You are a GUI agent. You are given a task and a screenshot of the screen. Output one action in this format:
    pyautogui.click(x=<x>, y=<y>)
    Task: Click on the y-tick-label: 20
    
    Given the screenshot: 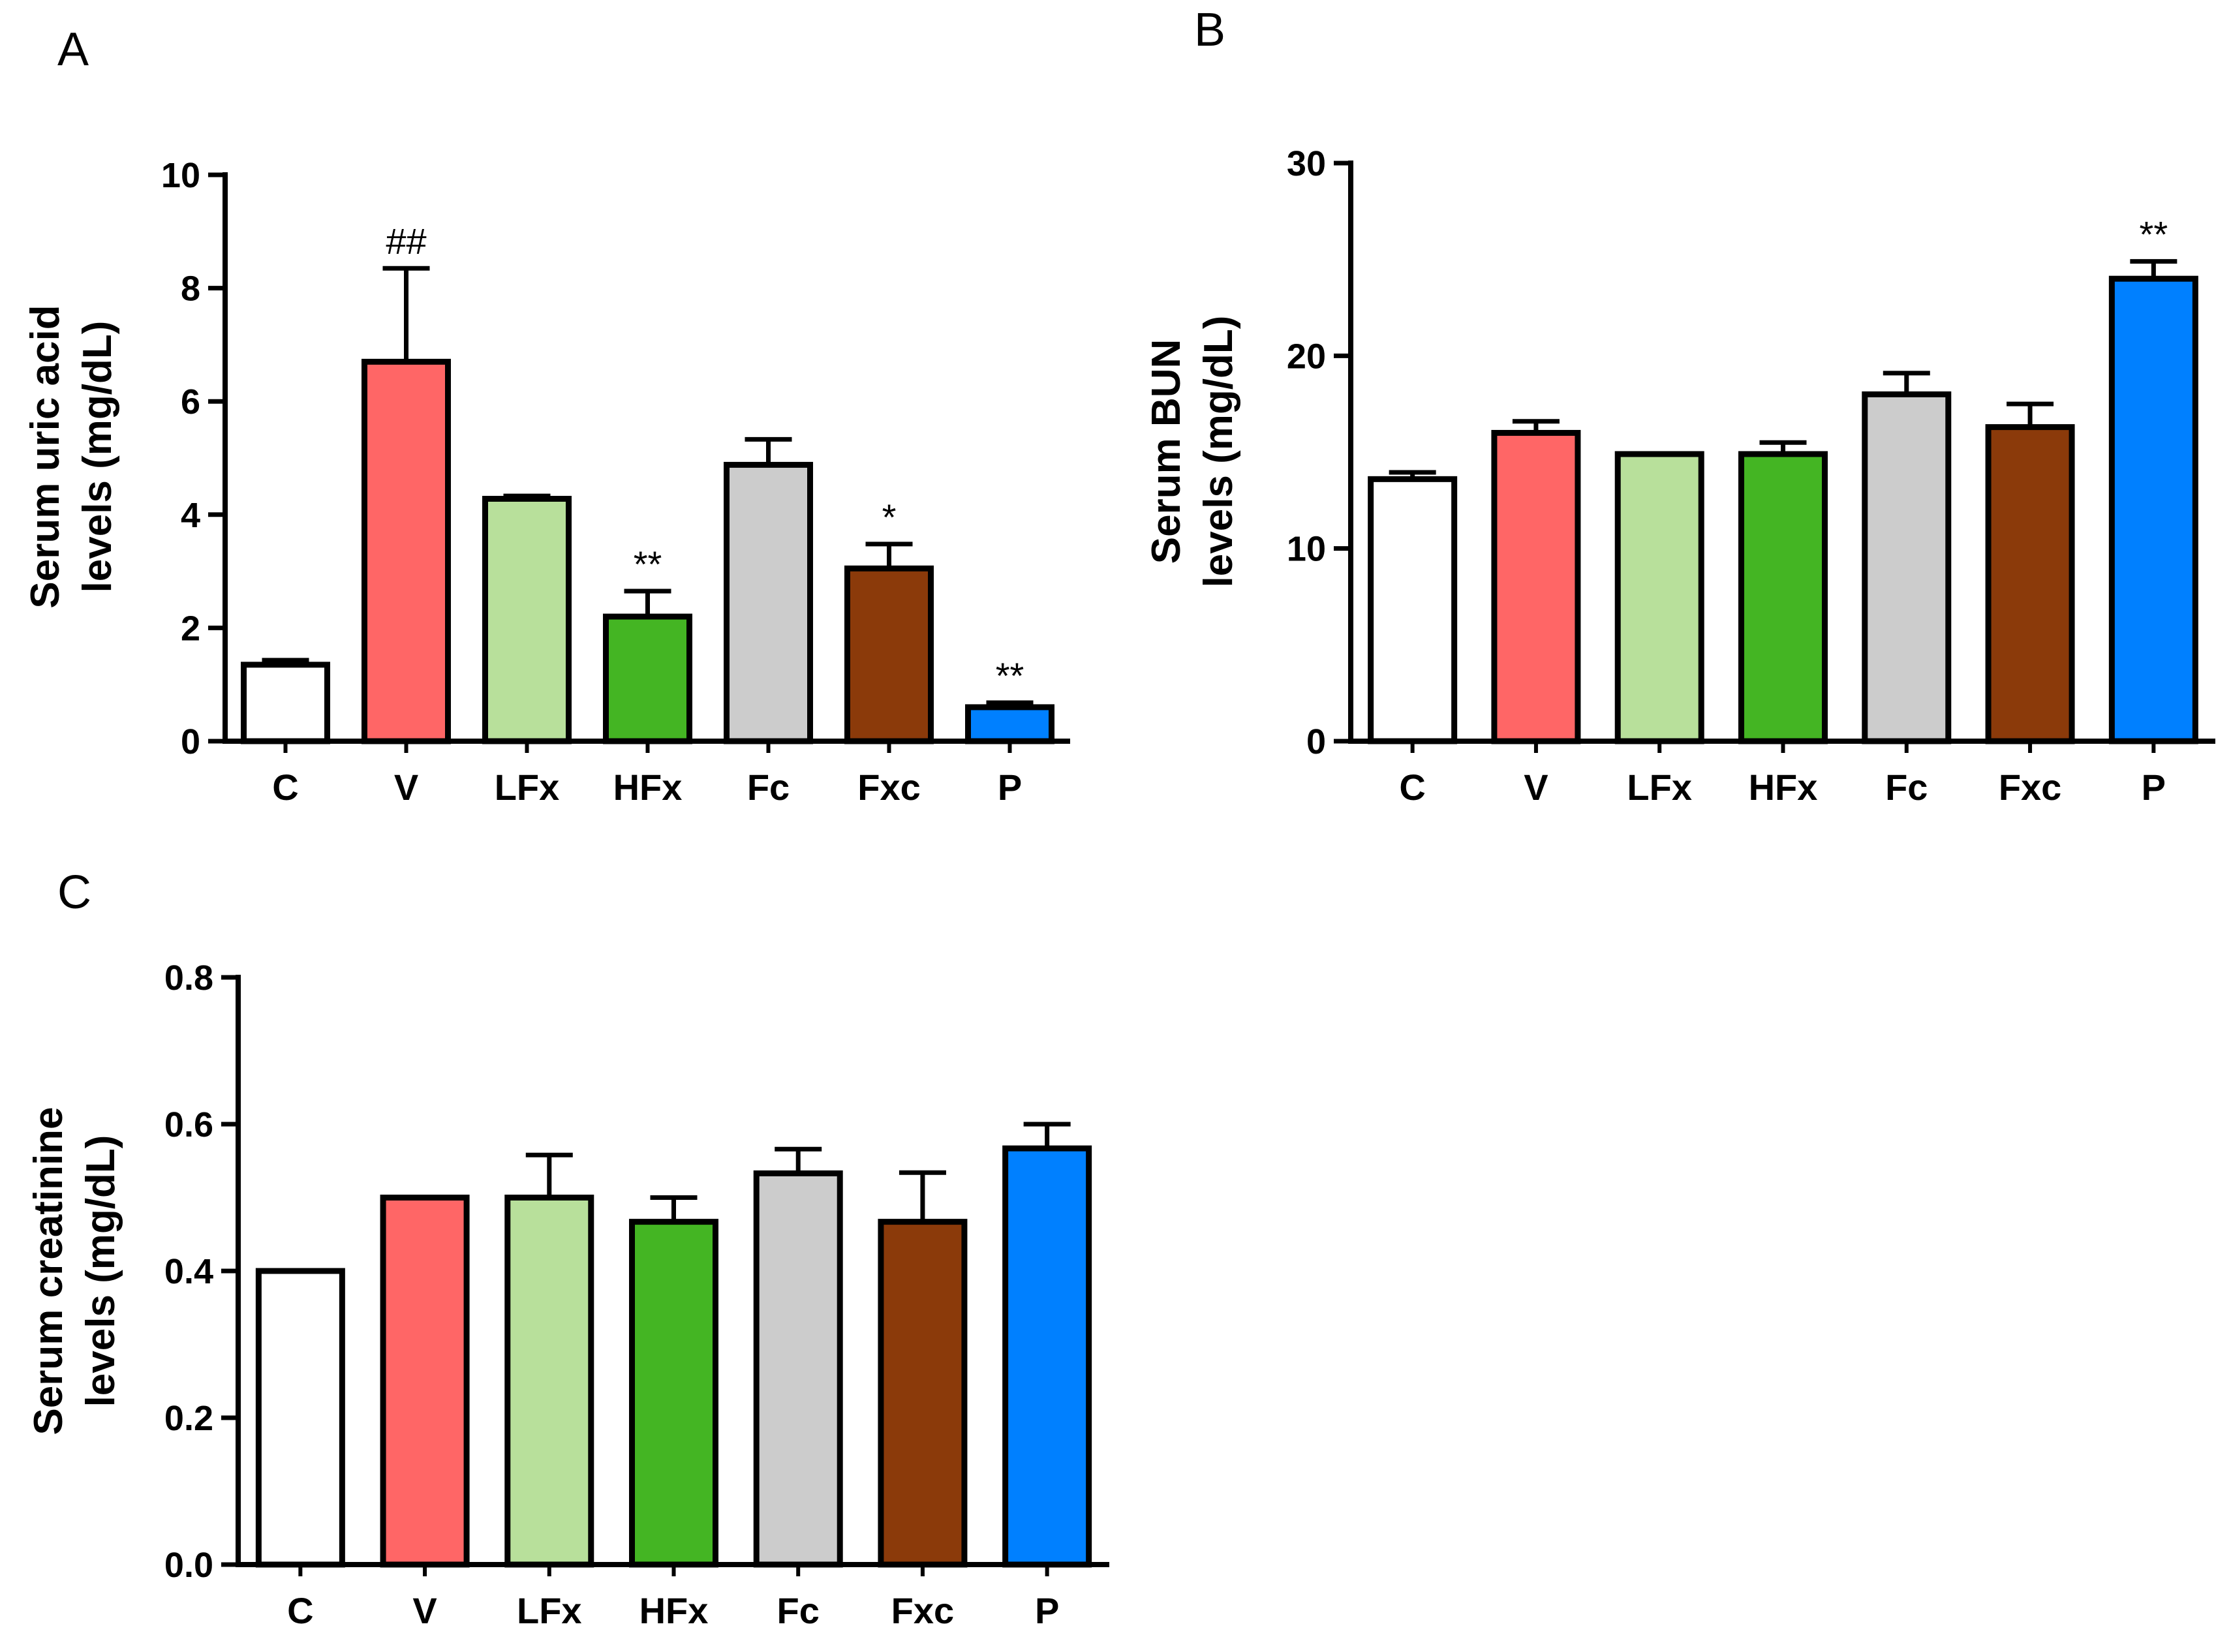 What is the action you would take?
    pyautogui.click(x=1306, y=356)
    